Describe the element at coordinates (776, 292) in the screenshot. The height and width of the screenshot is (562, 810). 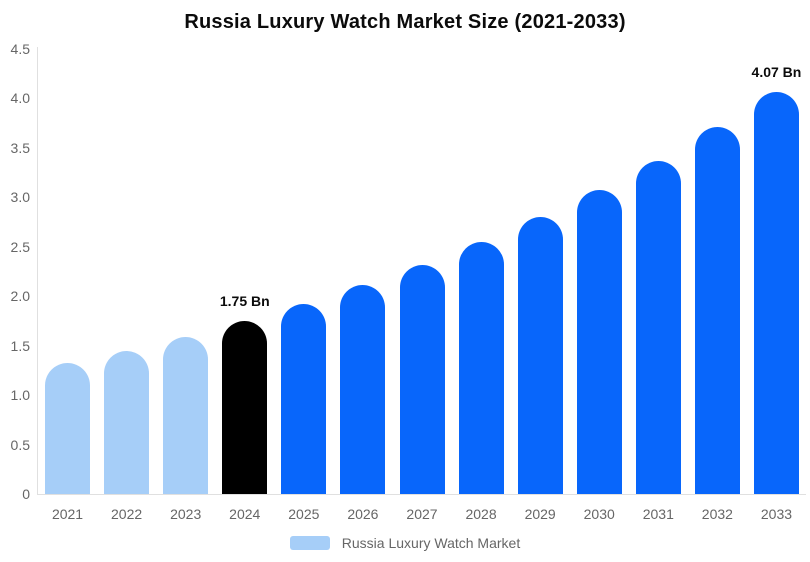
I see `bar-2033` at that location.